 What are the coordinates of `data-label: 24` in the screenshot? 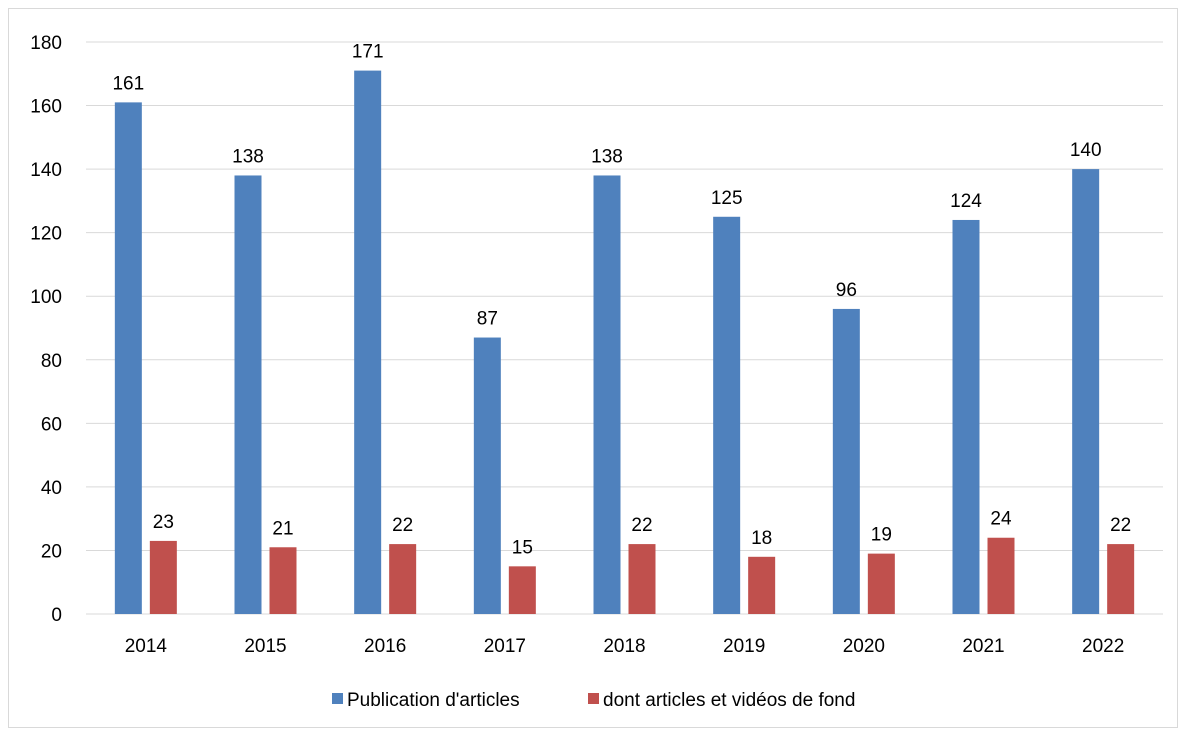 It's located at (1001, 519).